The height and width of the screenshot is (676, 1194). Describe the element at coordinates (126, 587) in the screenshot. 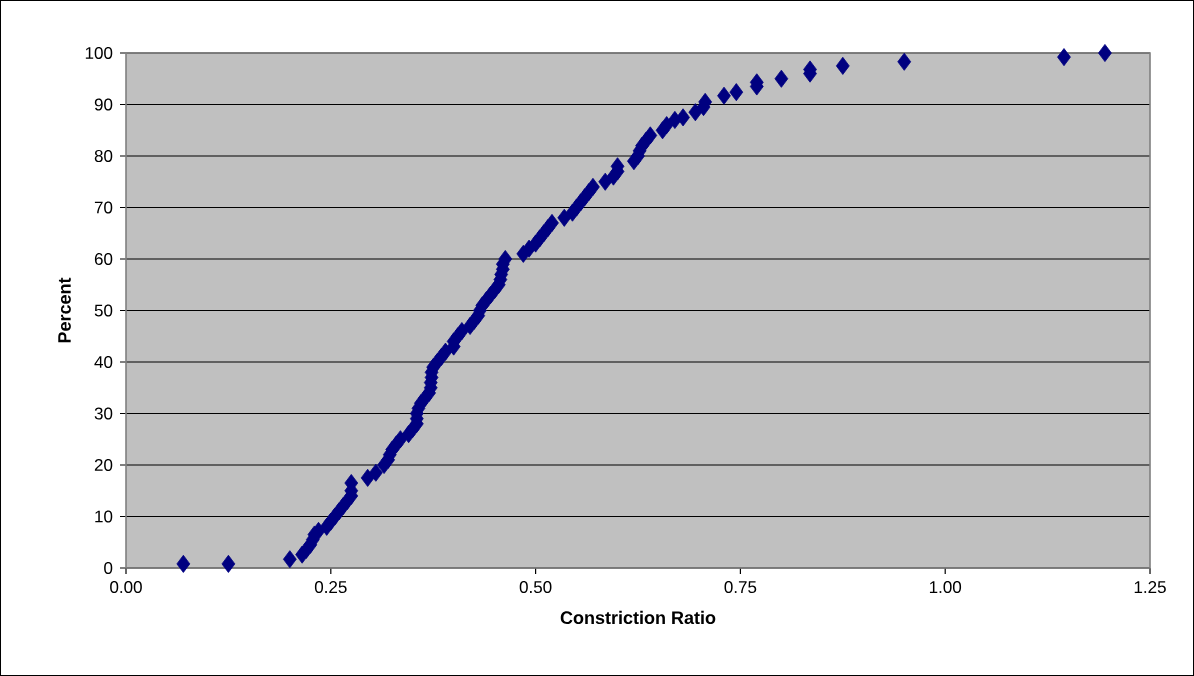

I see `x-tick-label: 0.00` at that location.